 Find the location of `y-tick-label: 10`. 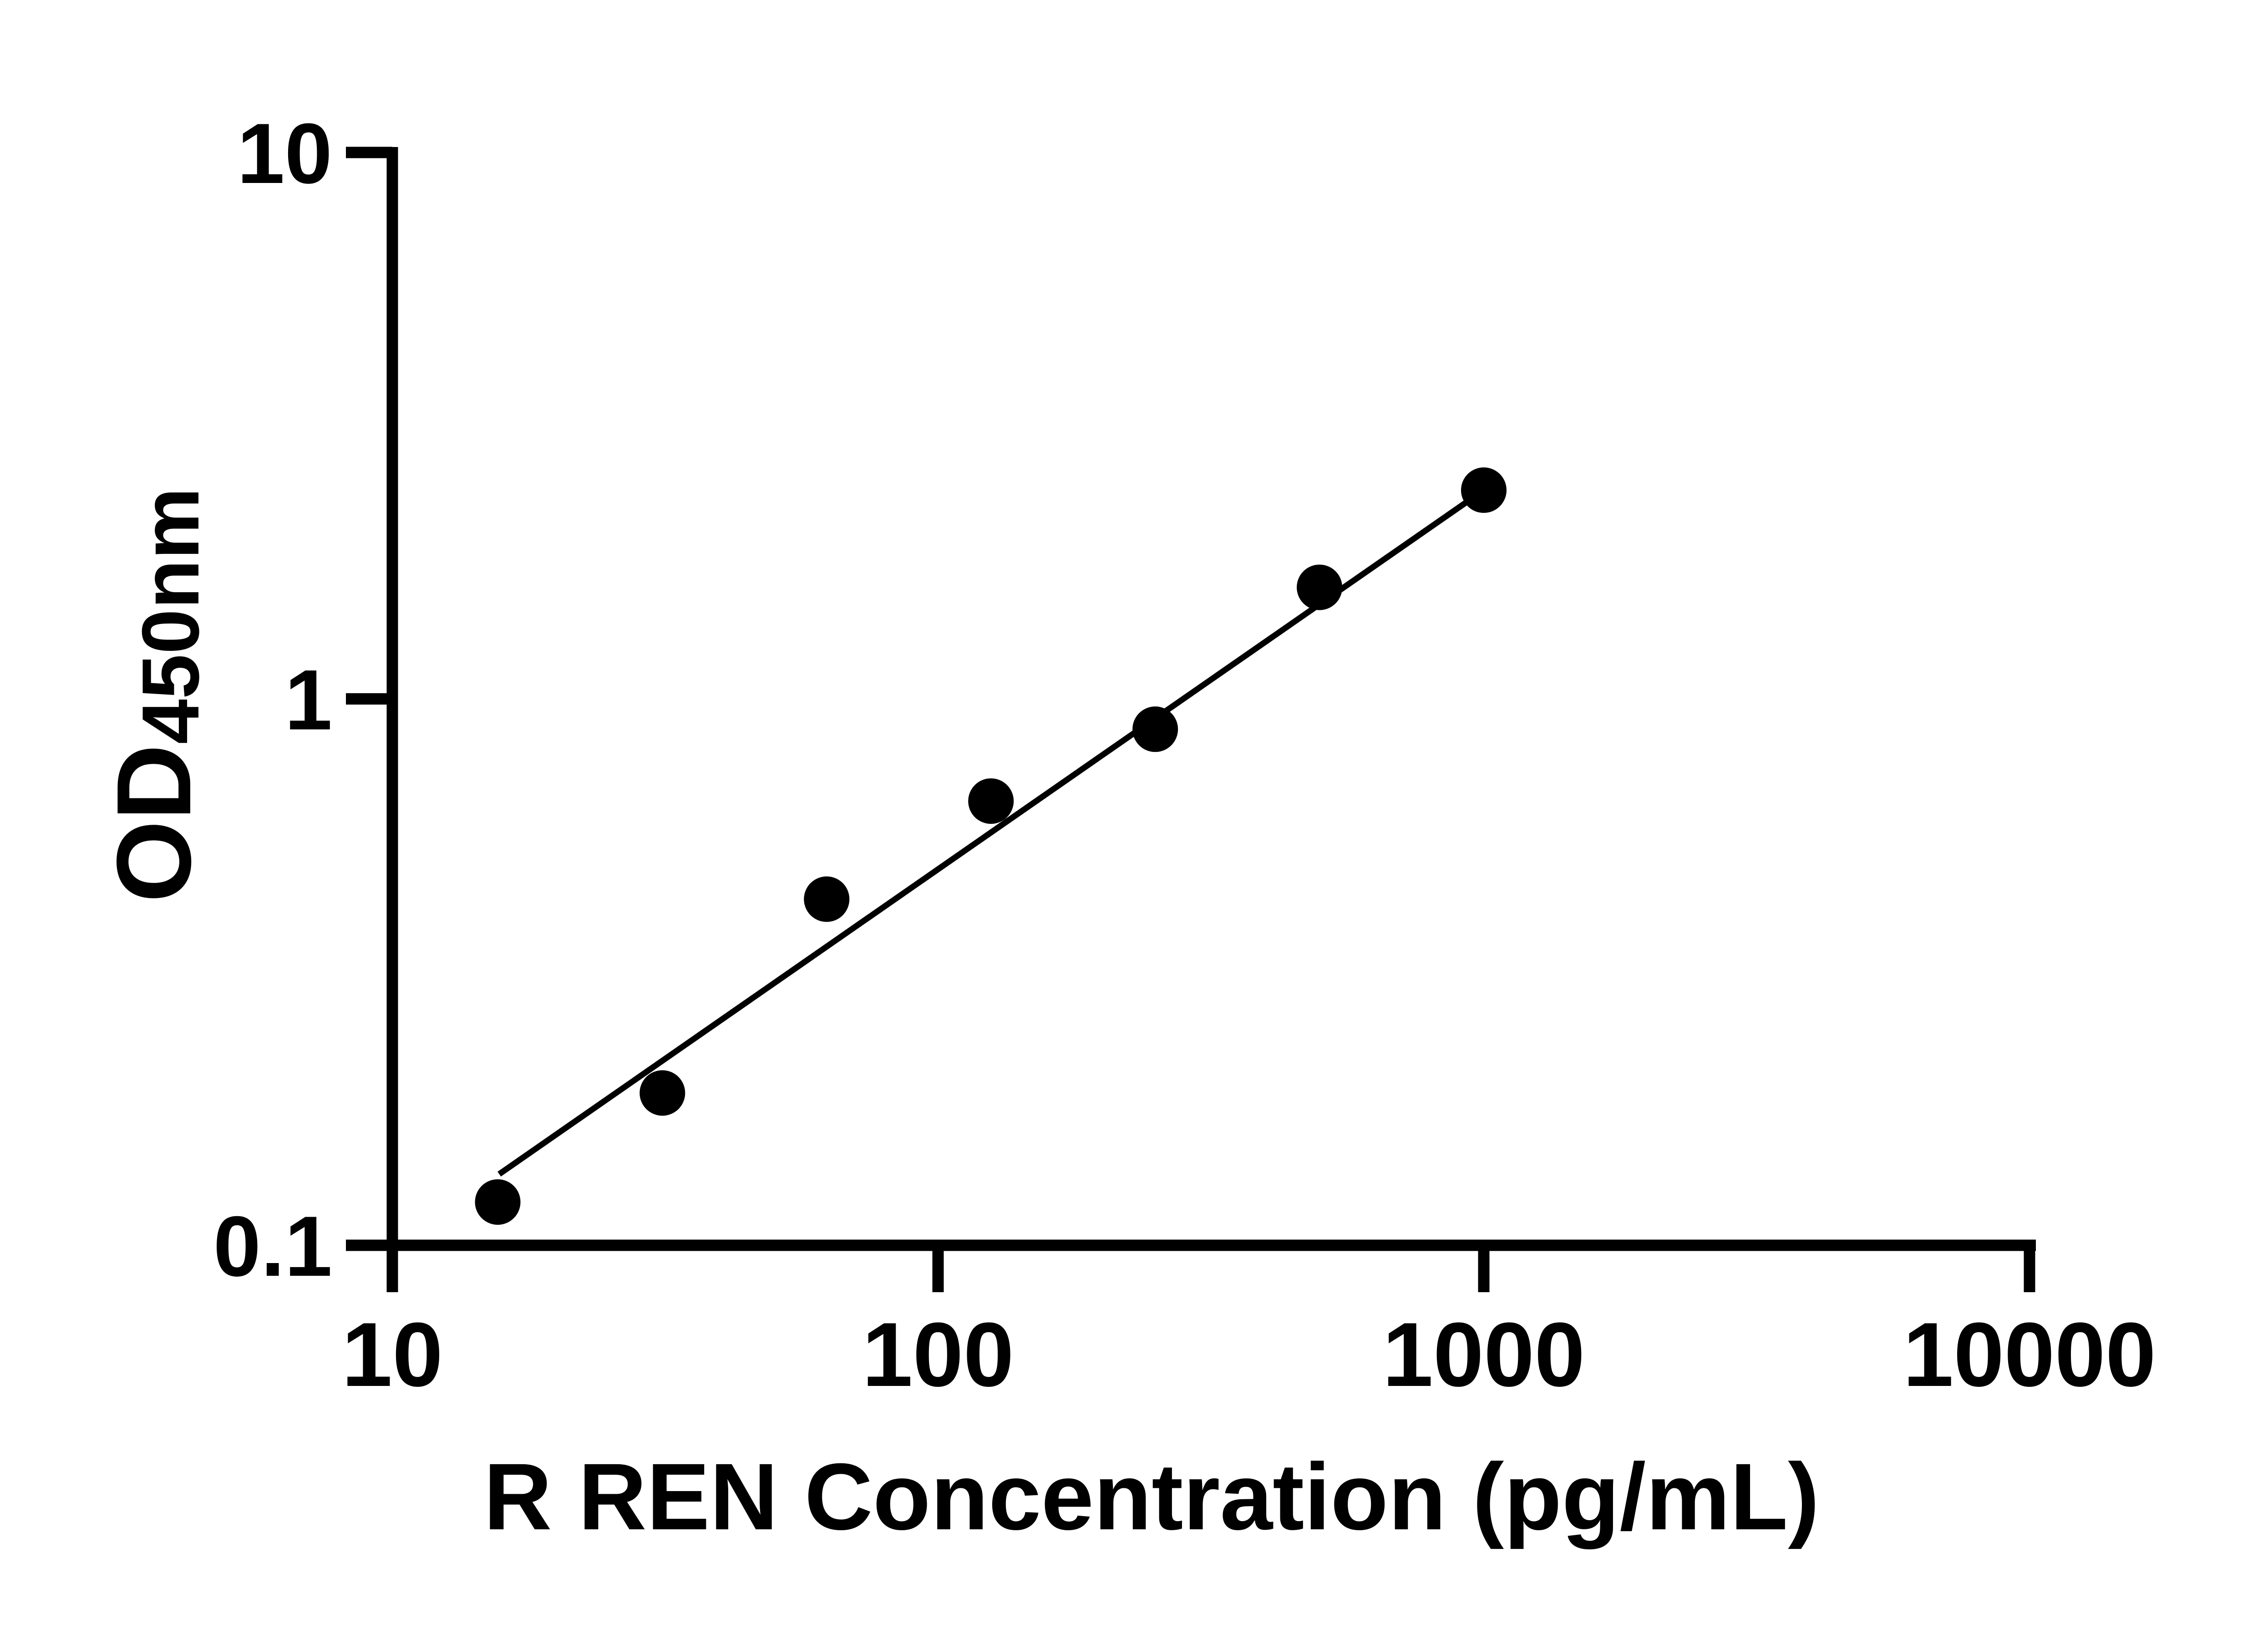

y-tick-label: 10 is located at coordinates (284, 153).